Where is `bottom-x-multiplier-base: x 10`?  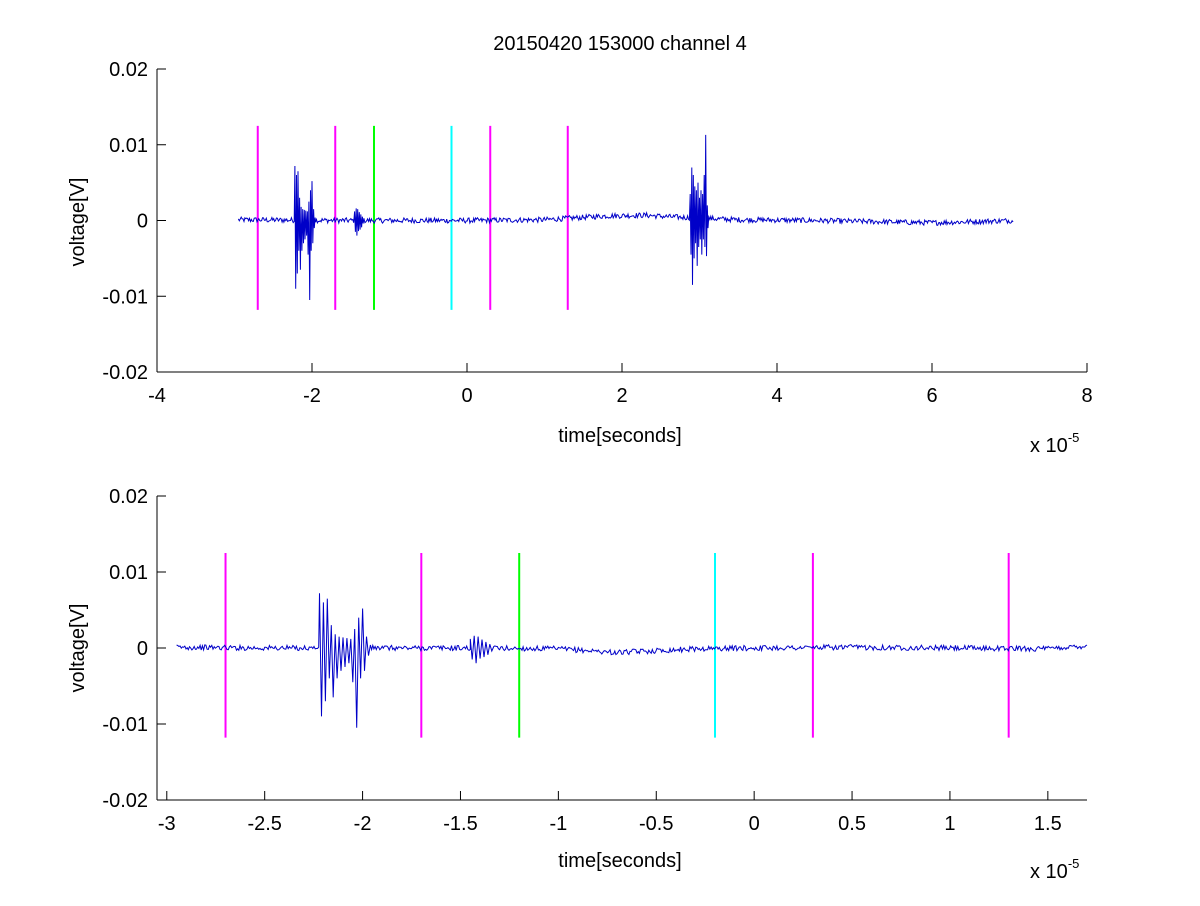
bottom-x-multiplier-base: x 10 is located at coordinates (1049, 872).